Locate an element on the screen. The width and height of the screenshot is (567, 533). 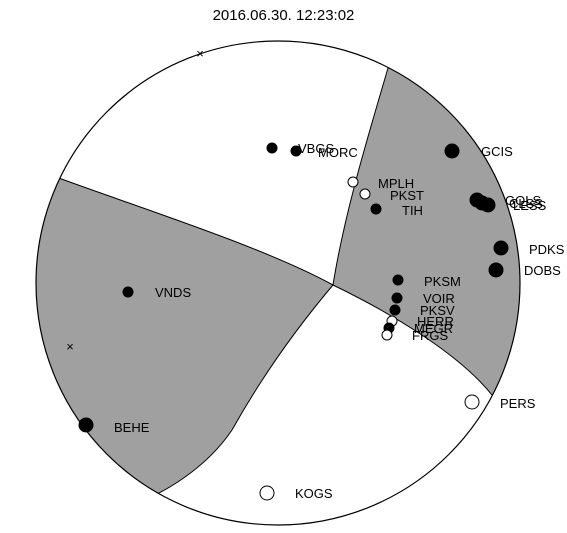
station-marker-mplh is located at coordinates (353, 182).